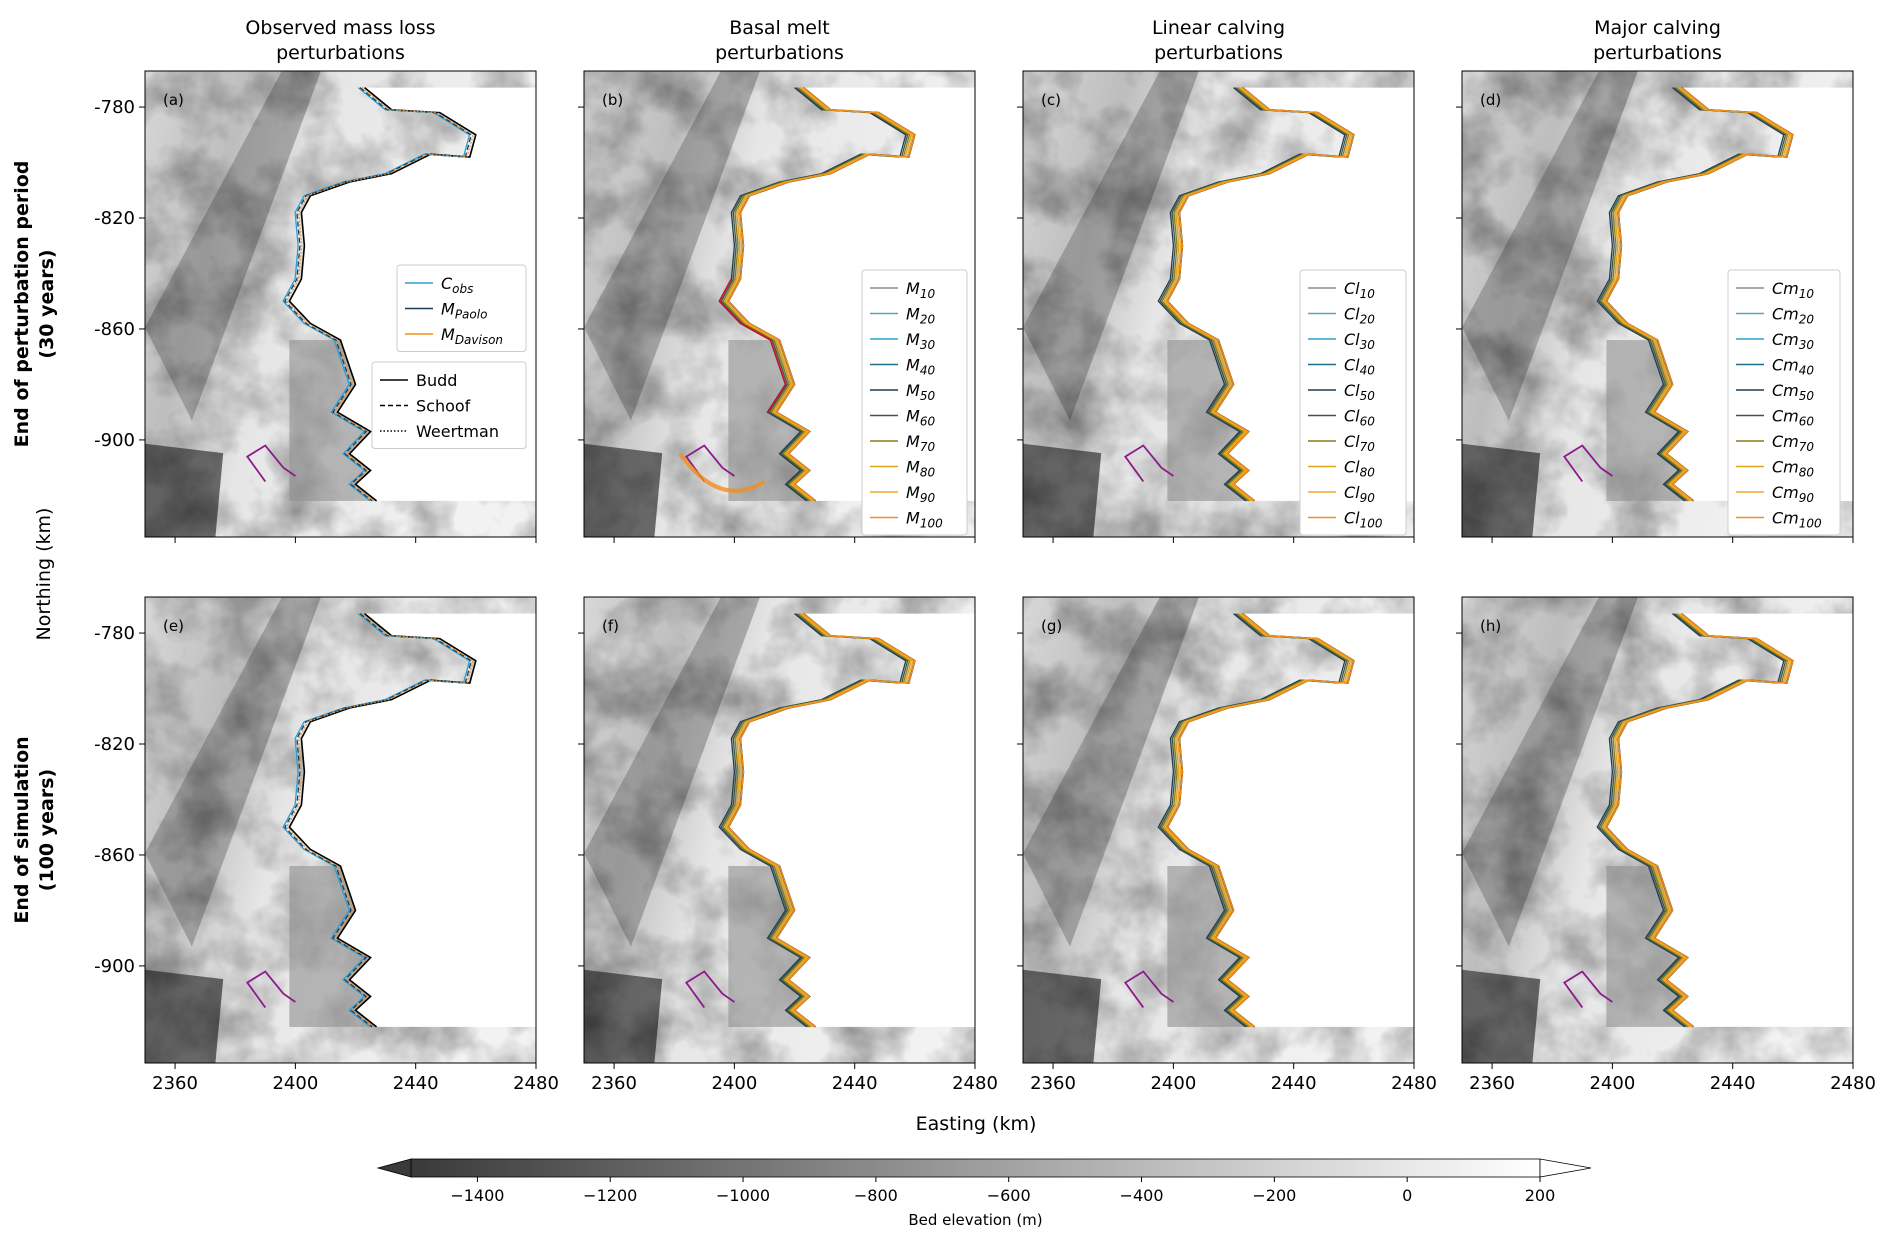  I want to click on legend-entry: M70, so click(920, 443).